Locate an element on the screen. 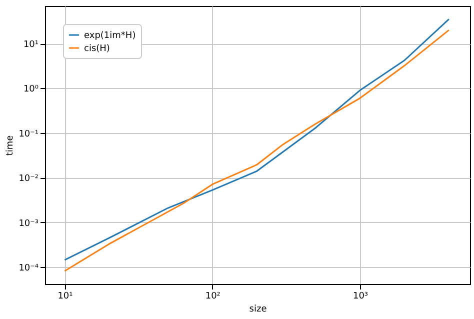 Image resolution: width=474 pixels, height=319 pixels. y-tick-label: 10⁰ is located at coordinates (31, 89).